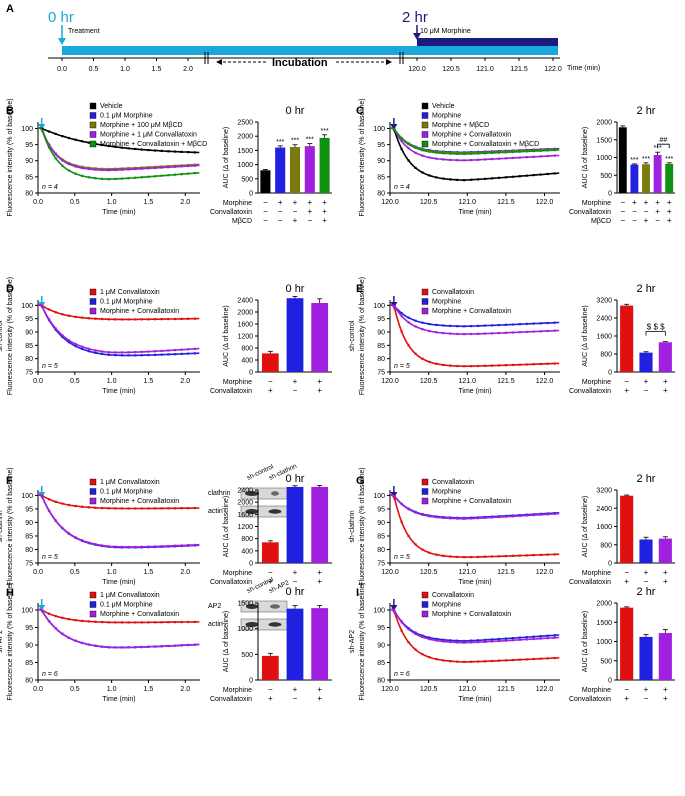  What do you see at coordinates (112, 202) in the screenshot?
I see `x-tick-label: 1.0` at bounding box center [112, 202].